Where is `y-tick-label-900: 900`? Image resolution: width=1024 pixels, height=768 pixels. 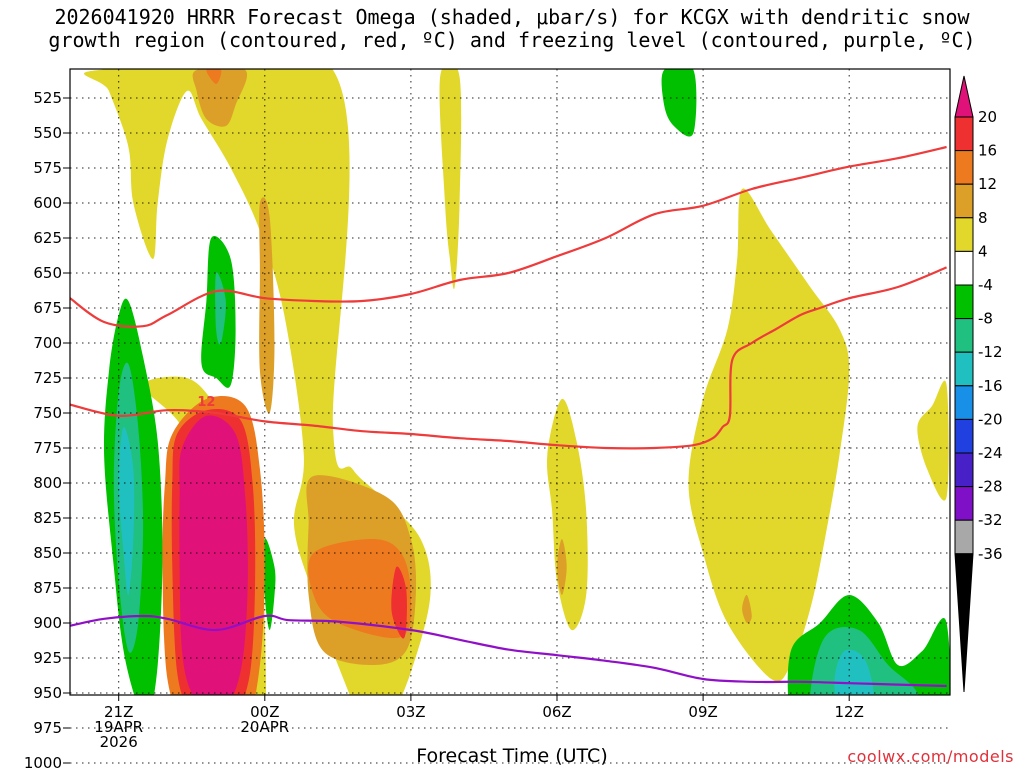 y-tick-label-900: 900 is located at coordinates (47, 623).